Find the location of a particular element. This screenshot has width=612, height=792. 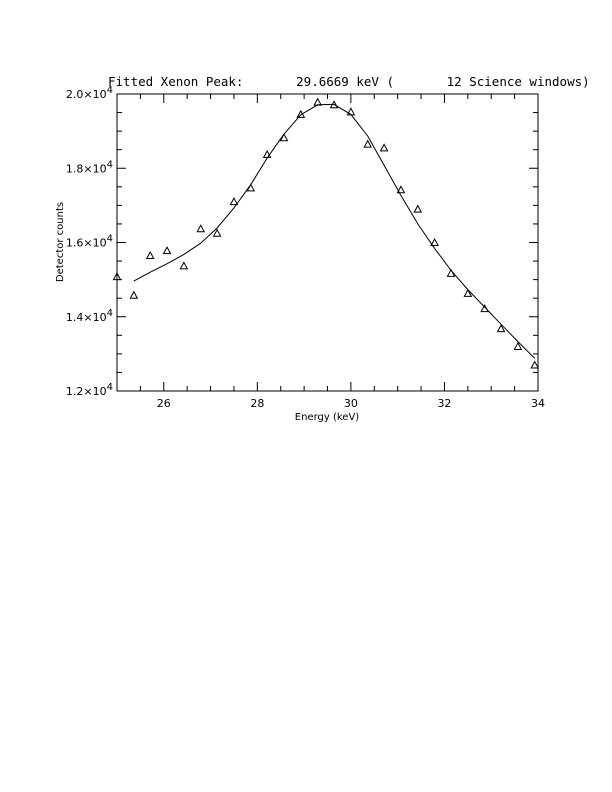

y-tick-label: 1.2×10⁴ is located at coordinates (89, 390).